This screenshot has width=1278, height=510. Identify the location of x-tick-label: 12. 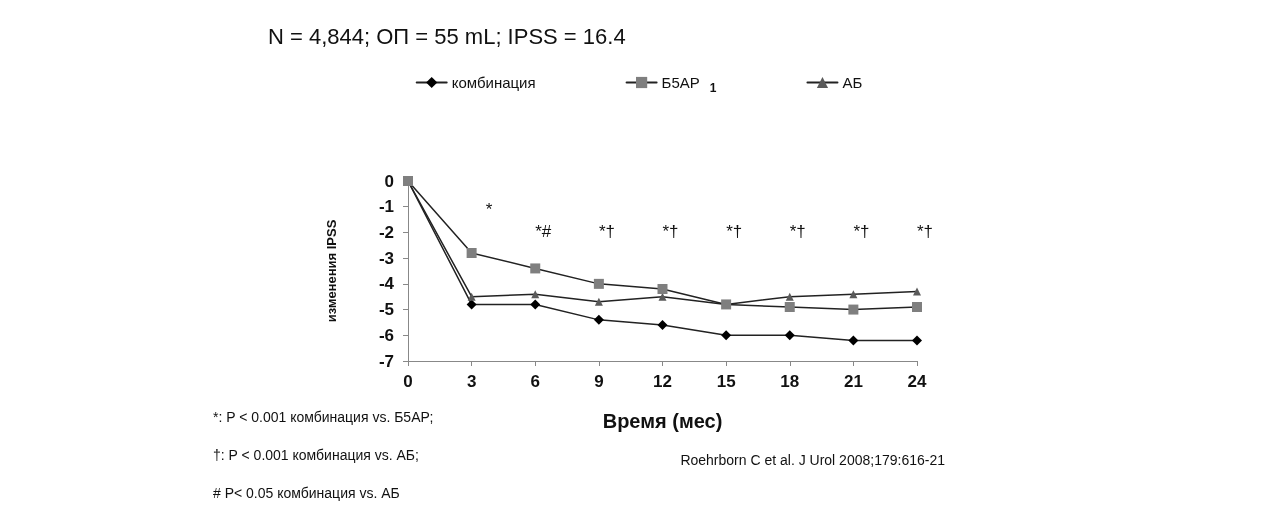
(662, 381).